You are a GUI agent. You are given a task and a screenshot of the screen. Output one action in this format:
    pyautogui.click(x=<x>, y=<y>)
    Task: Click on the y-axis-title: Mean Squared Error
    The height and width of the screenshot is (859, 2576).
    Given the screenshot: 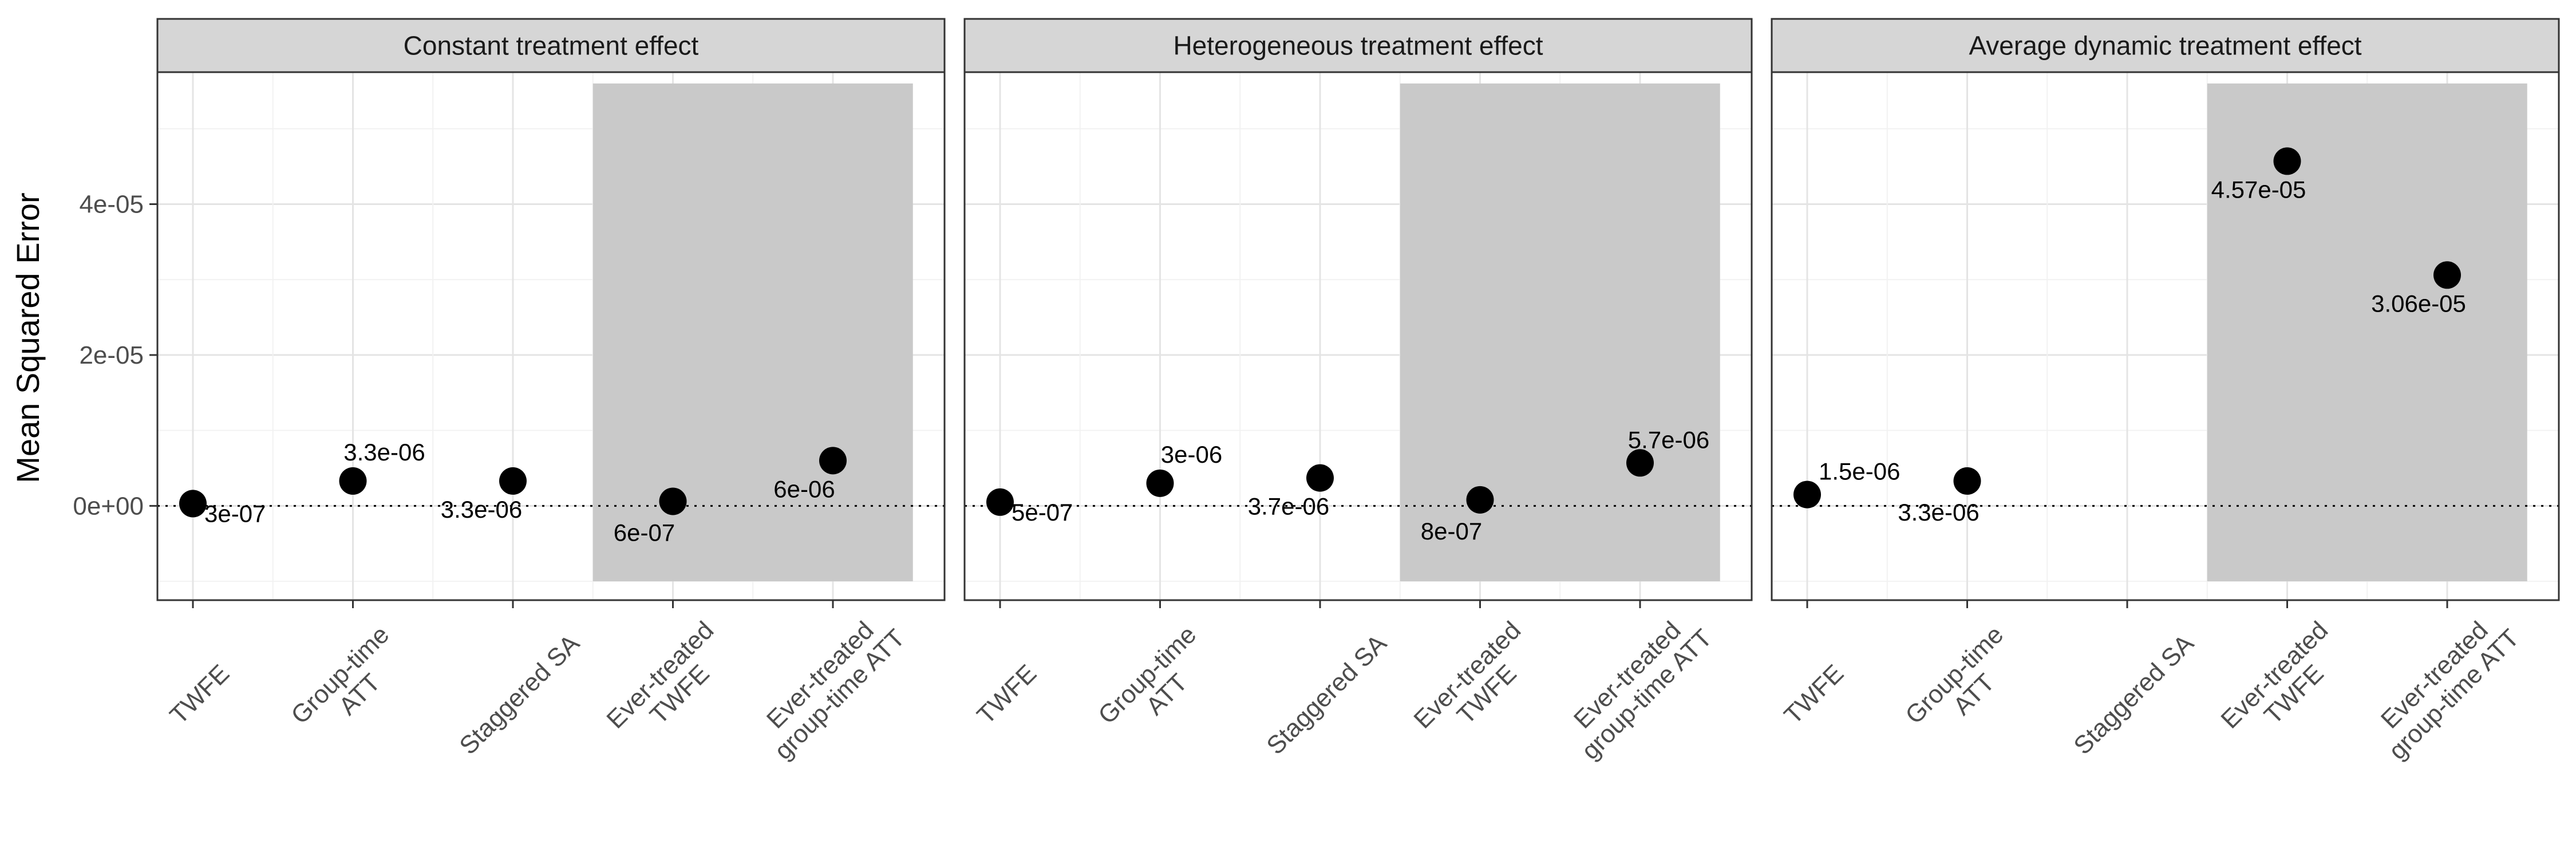 What is the action you would take?
    pyautogui.click(x=28, y=337)
    